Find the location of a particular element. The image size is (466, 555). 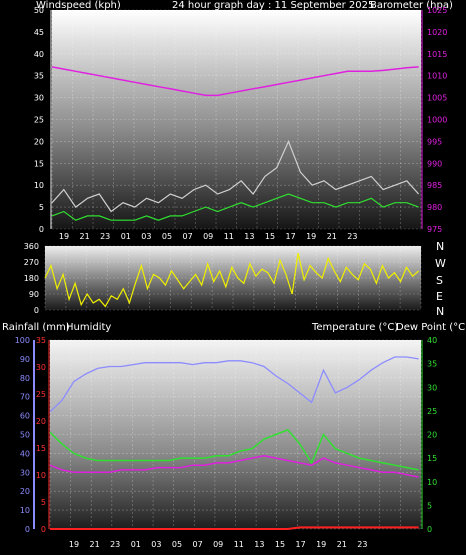

humidity-tick-label: 100 is located at coordinates (22, 340).